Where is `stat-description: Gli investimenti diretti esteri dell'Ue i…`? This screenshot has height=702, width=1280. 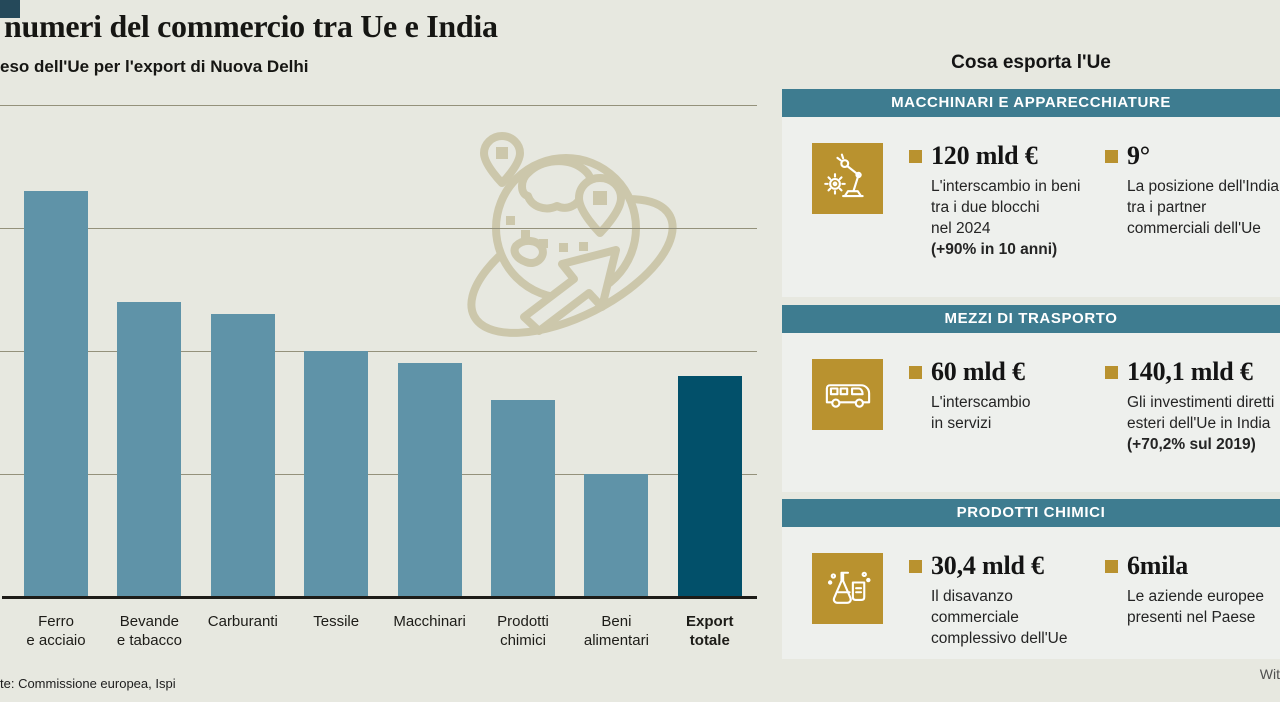
stat-description: Gli investimenti diretti esteri dell'Ue i… is located at coordinates (1203, 423).